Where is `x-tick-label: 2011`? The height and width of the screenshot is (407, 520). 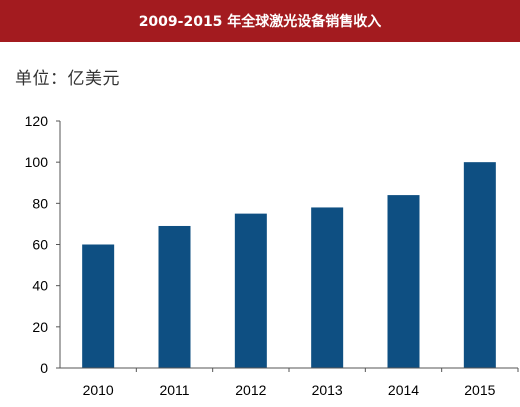
x-tick-label: 2011 is located at coordinates (174, 390).